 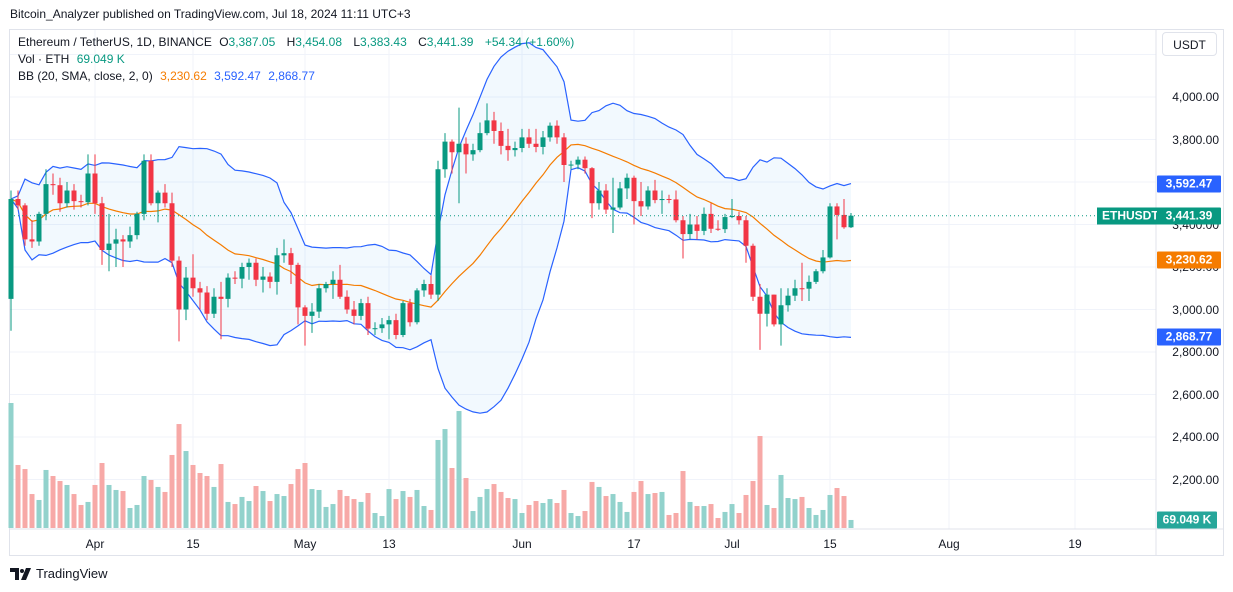 What do you see at coordinates (85, 76) in the screenshot?
I see `bb-label: BB (20, SMA, close, 2, 0)` at bounding box center [85, 76].